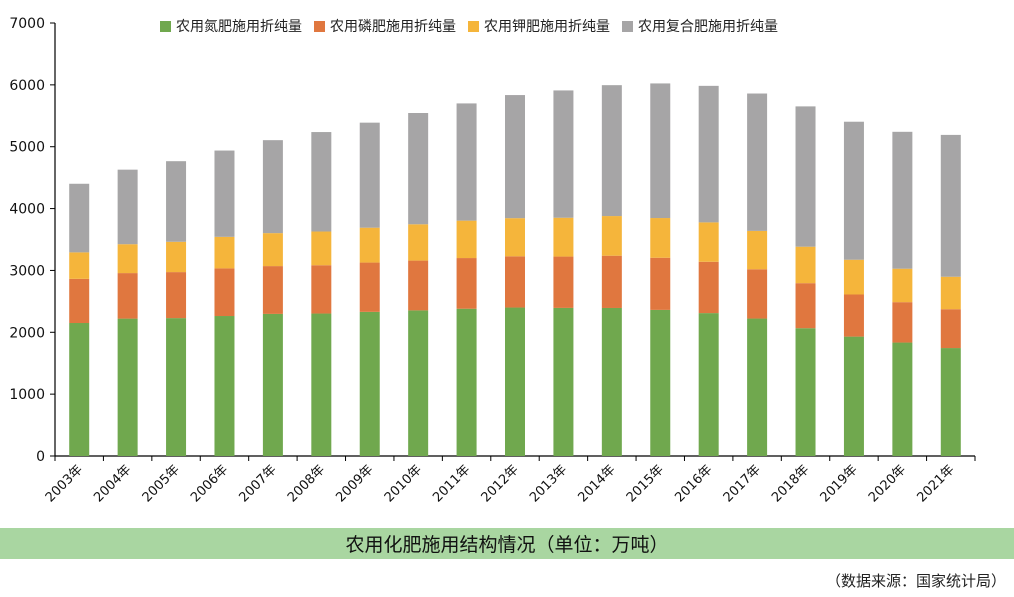 Image resolution: width=1014 pixels, height=597 pixels. I want to click on legend-swatch-potash, so click(473, 26).